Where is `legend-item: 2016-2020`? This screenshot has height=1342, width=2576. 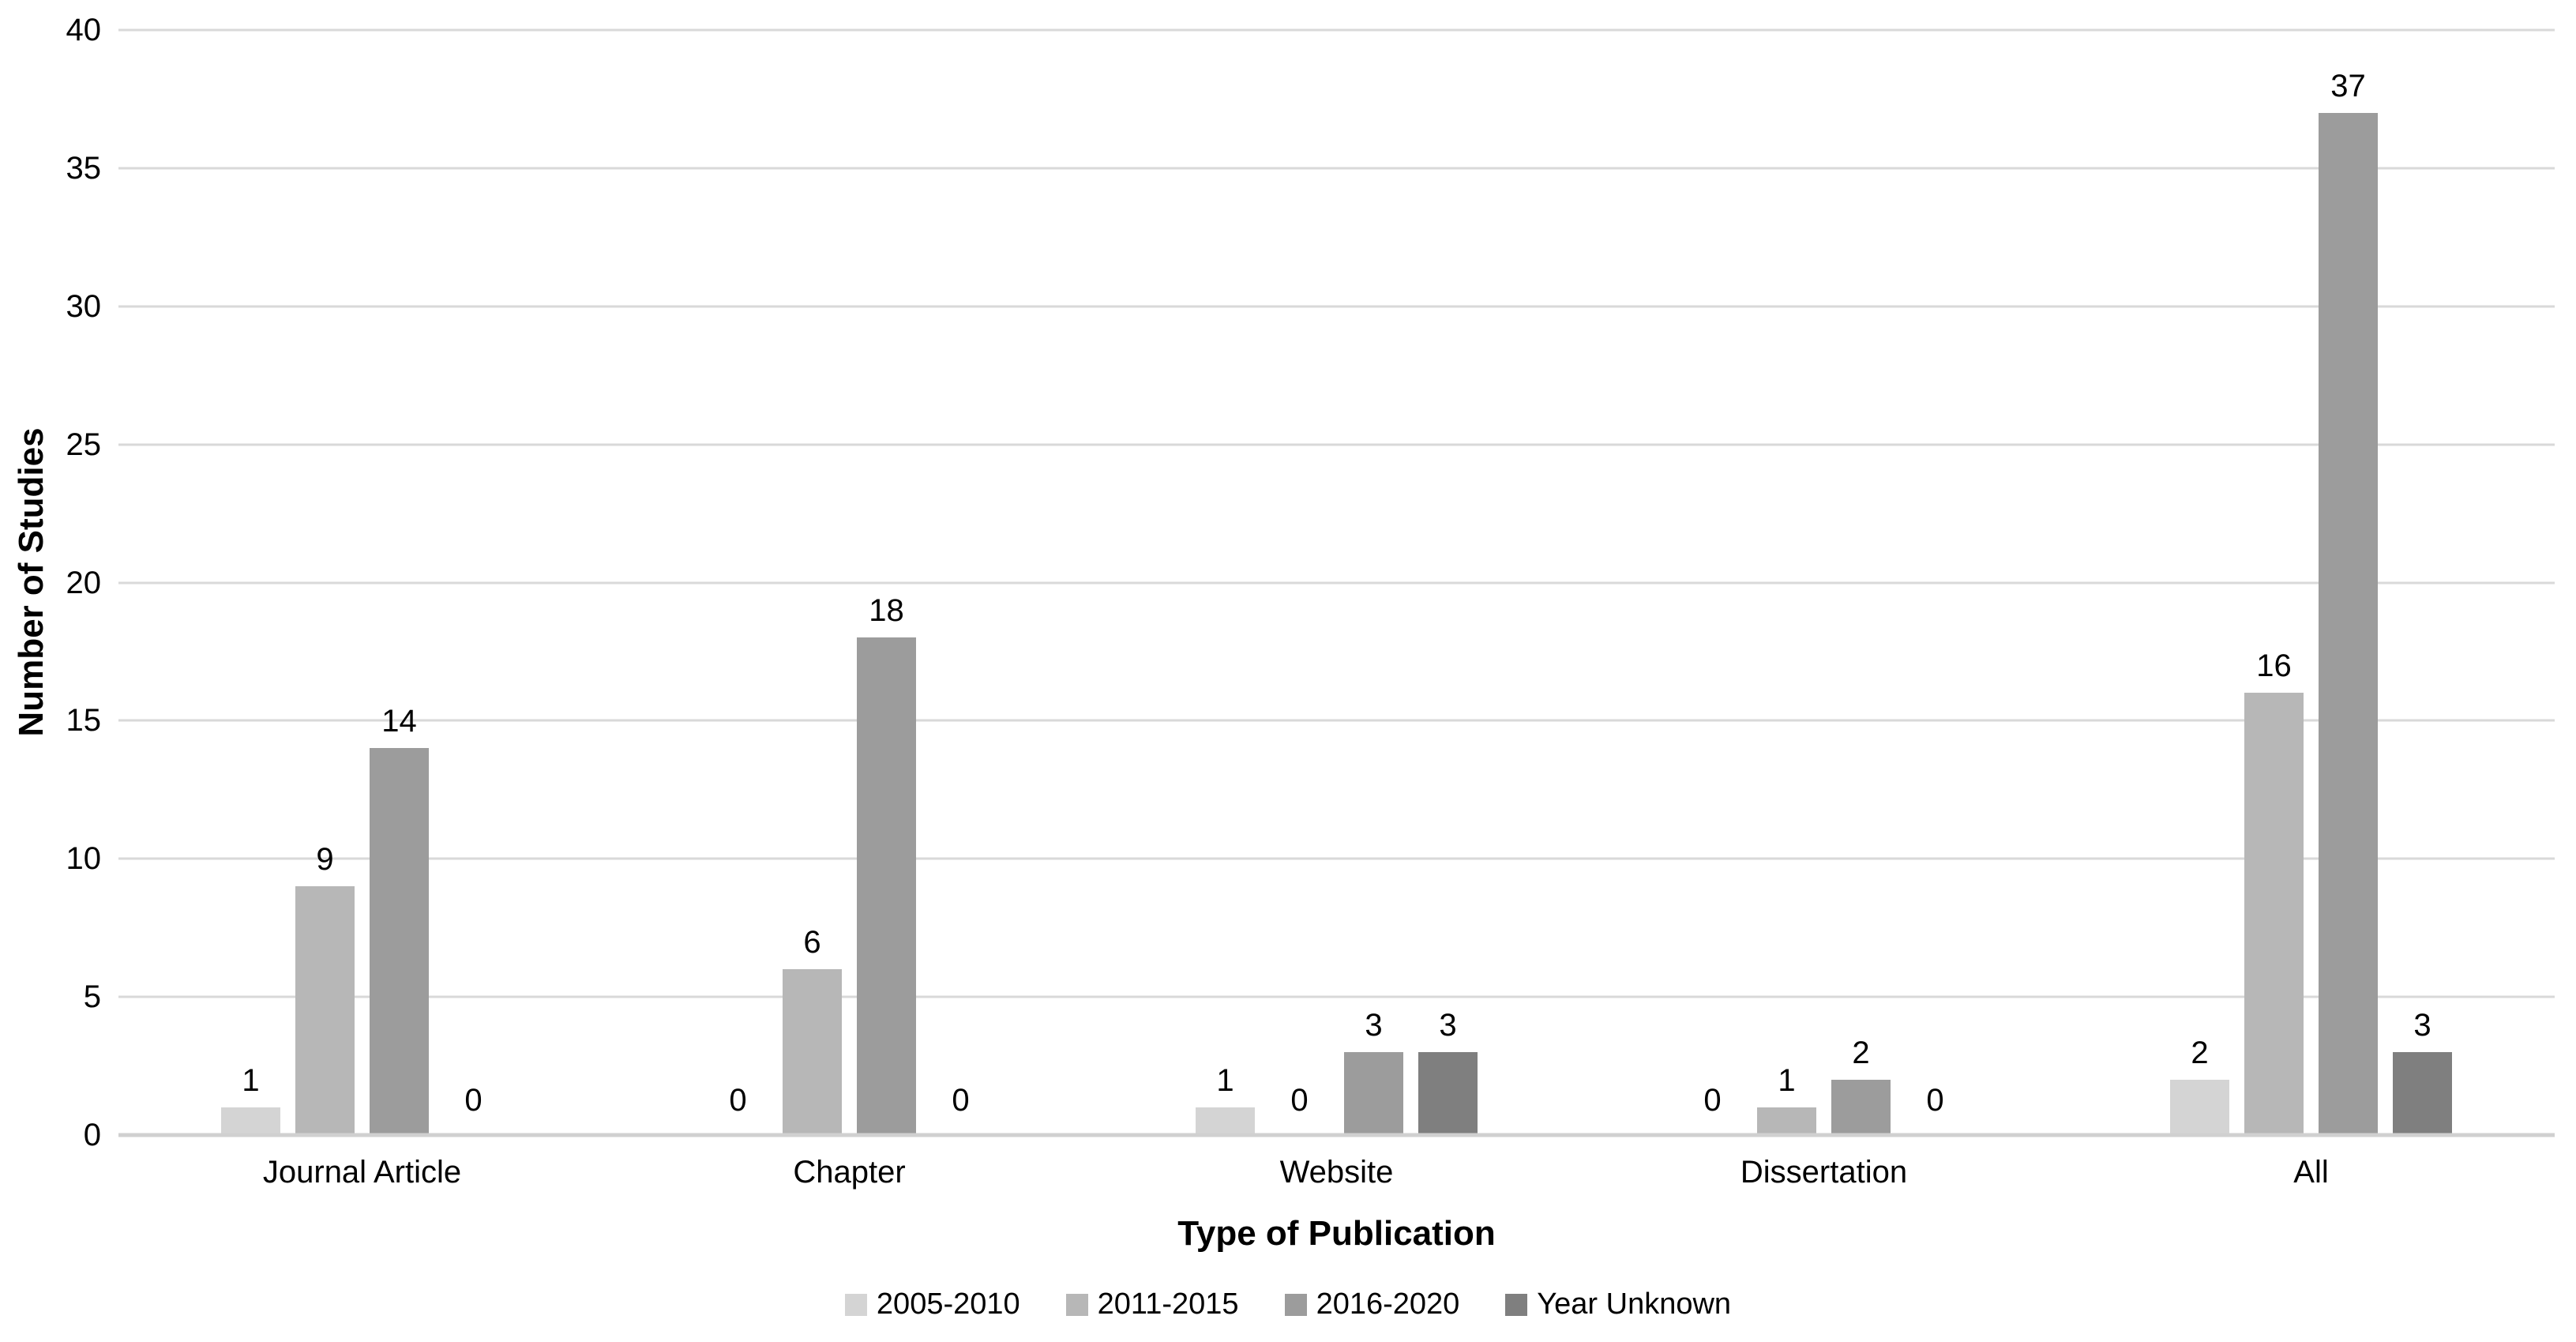
legend-item: 2016-2020 is located at coordinates (1372, 1304).